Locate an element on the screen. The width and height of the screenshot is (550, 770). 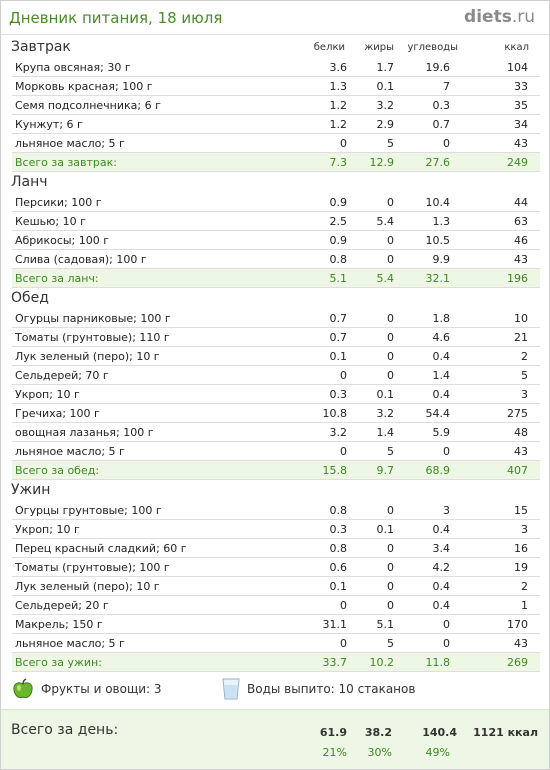
logo-main: diets is located at coordinates (488, 17).